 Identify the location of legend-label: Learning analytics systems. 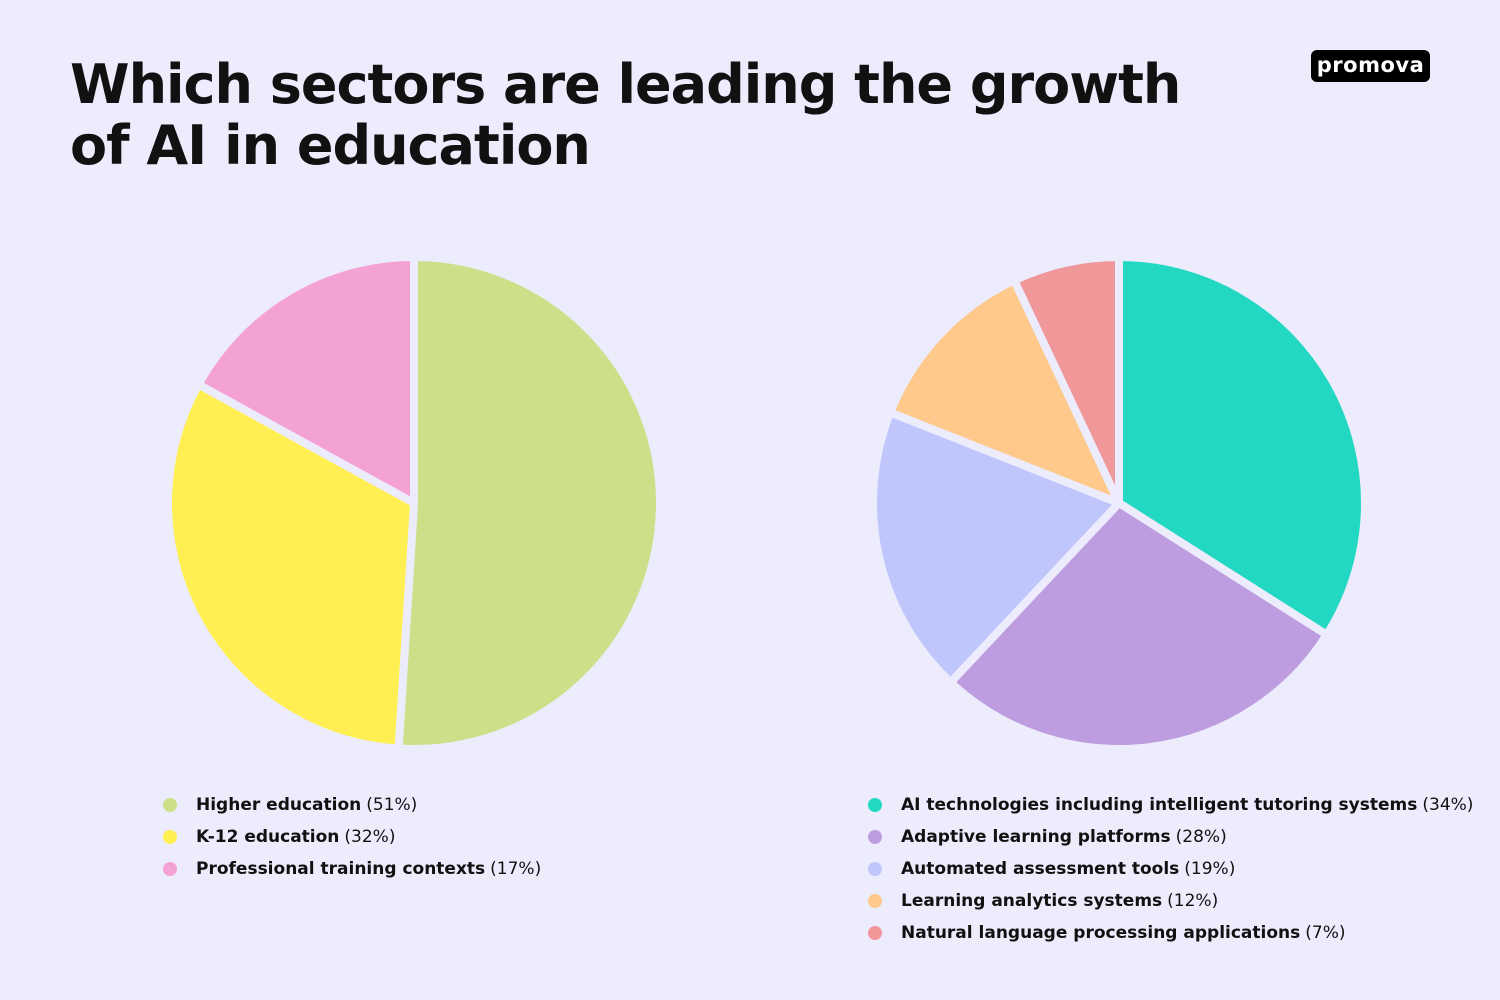
(1032, 901).